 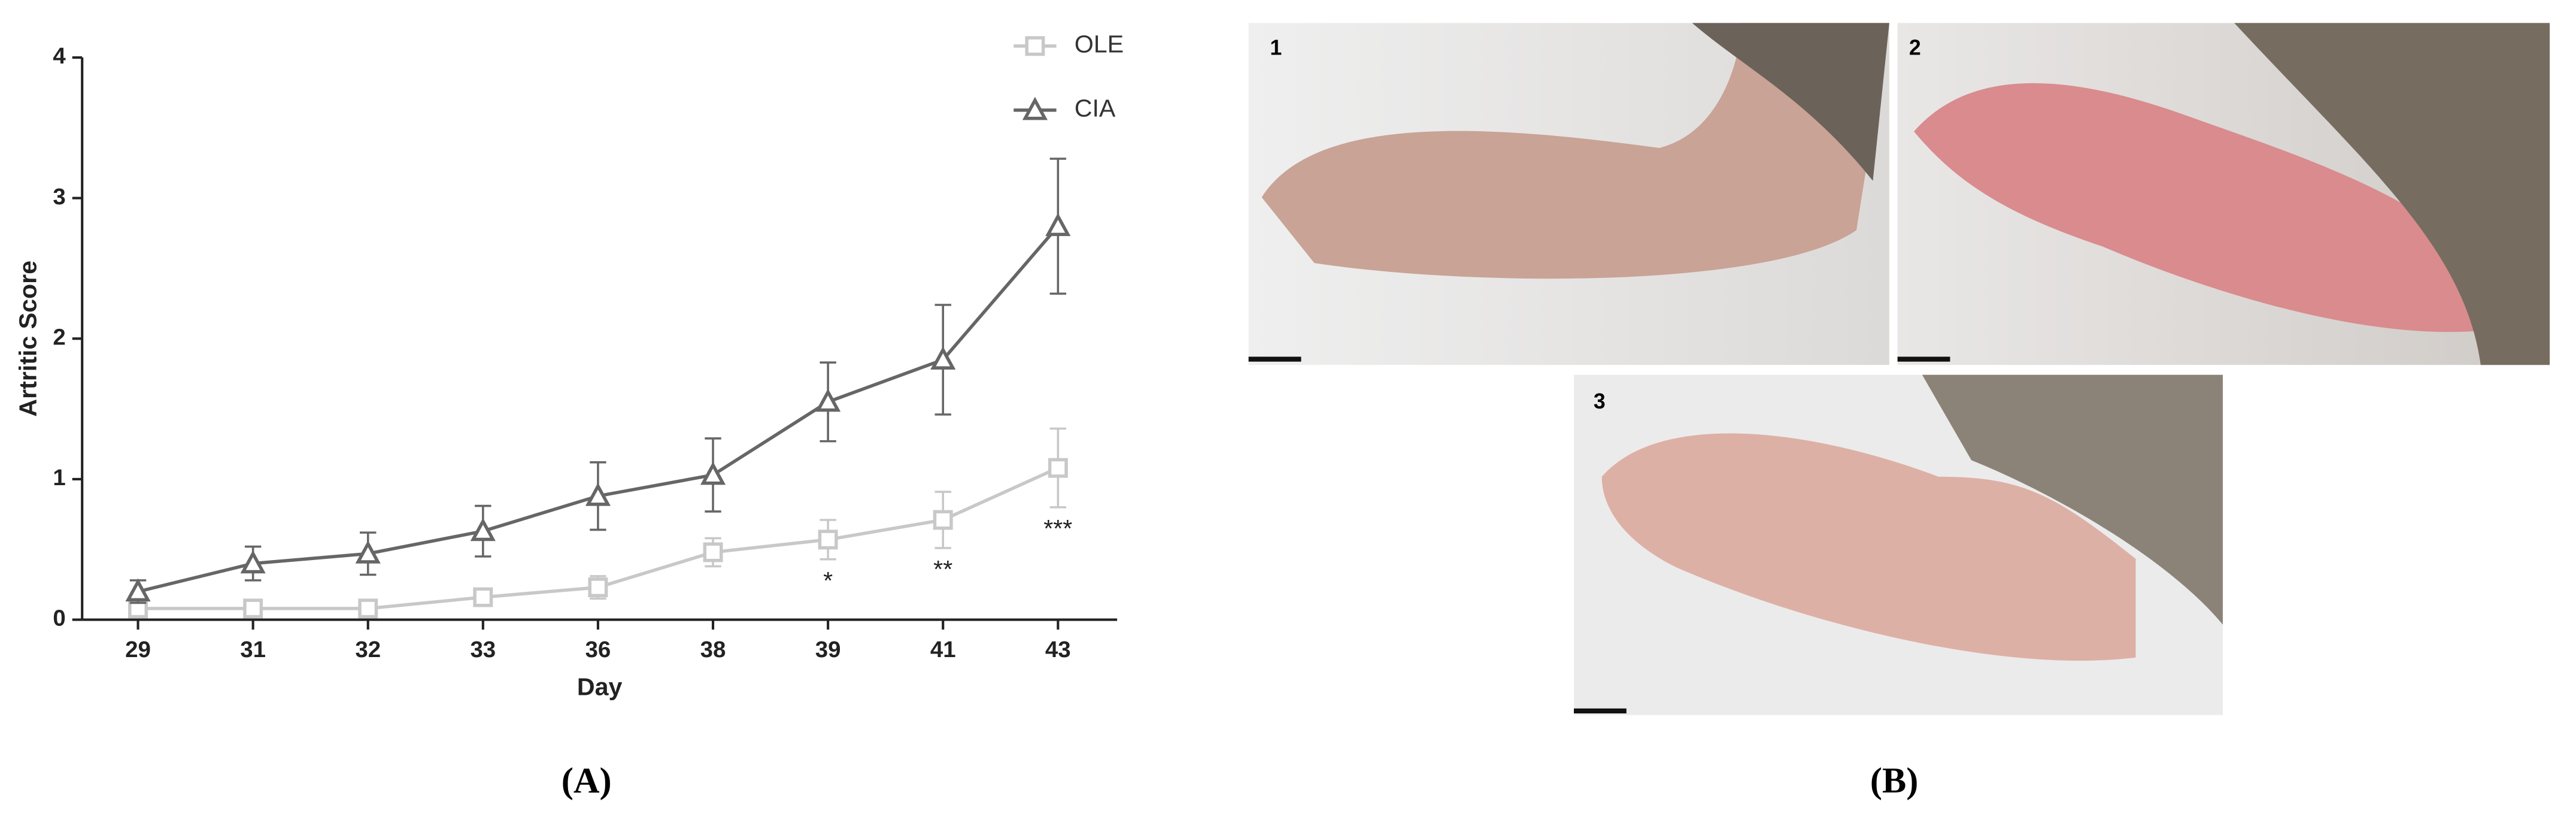 I want to click on y-tick-label: 1, so click(x=59, y=478).